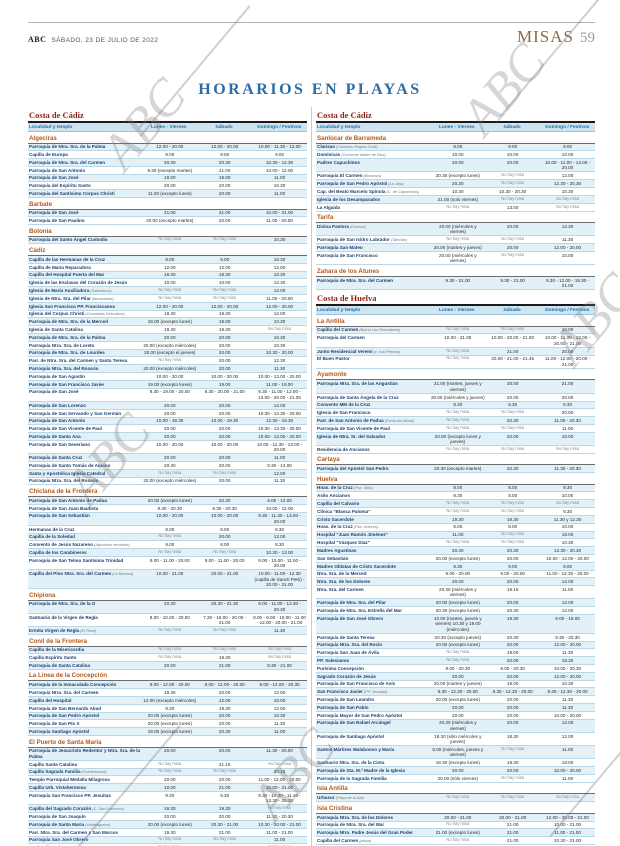  What do you see at coordinates (167, 491) in the screenshot?
I see `city-title: Chiclana de la Frontera` at bounding box center [167, 491].